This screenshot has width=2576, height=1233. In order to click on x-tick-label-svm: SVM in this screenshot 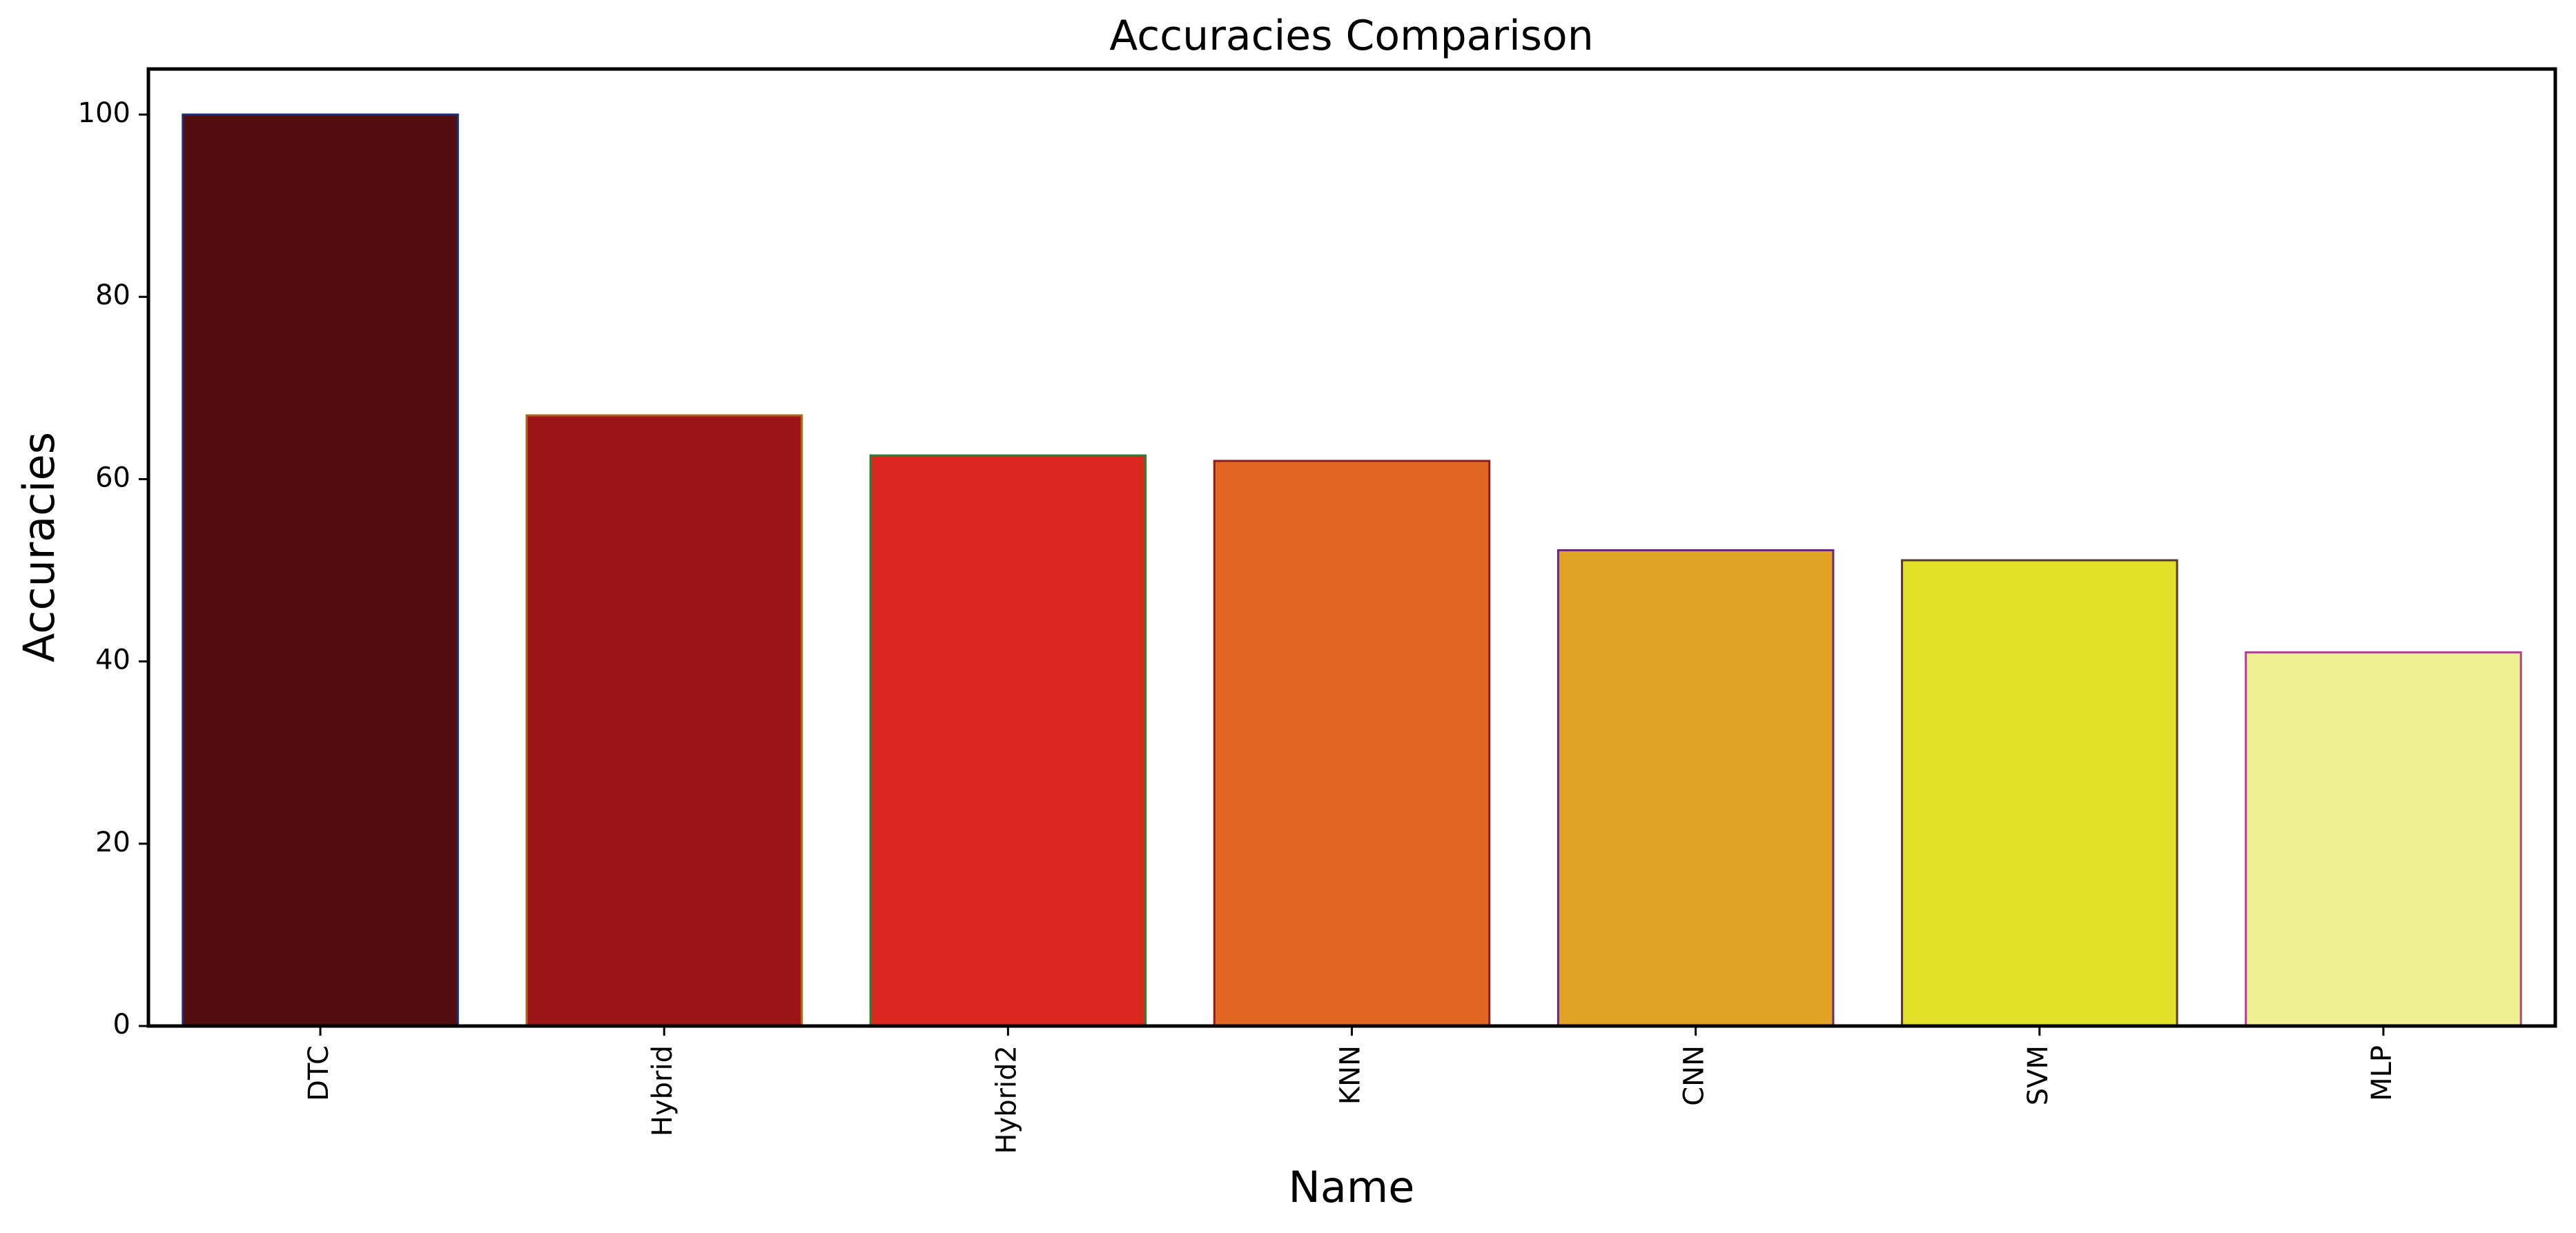, I will do `click(2038, 1075)`.